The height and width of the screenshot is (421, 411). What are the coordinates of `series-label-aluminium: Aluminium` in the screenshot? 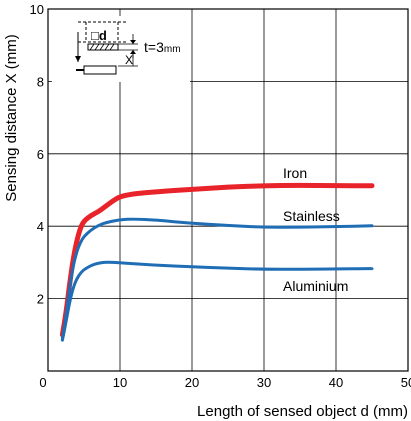 It's located at (315, 286).